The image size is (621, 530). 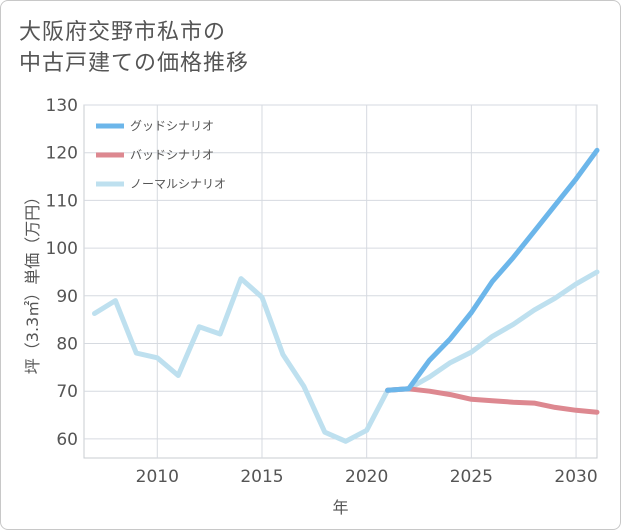 What do you see at coordinates (67, 440) in the screenshot?
I see `y-tick-label: 60` at bounding box center [67, 440].